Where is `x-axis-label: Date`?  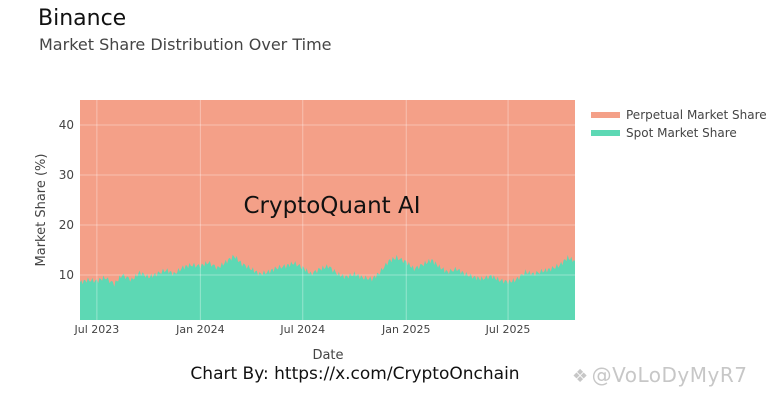
x-axis-label: Date is located at coordinates (327, 355).